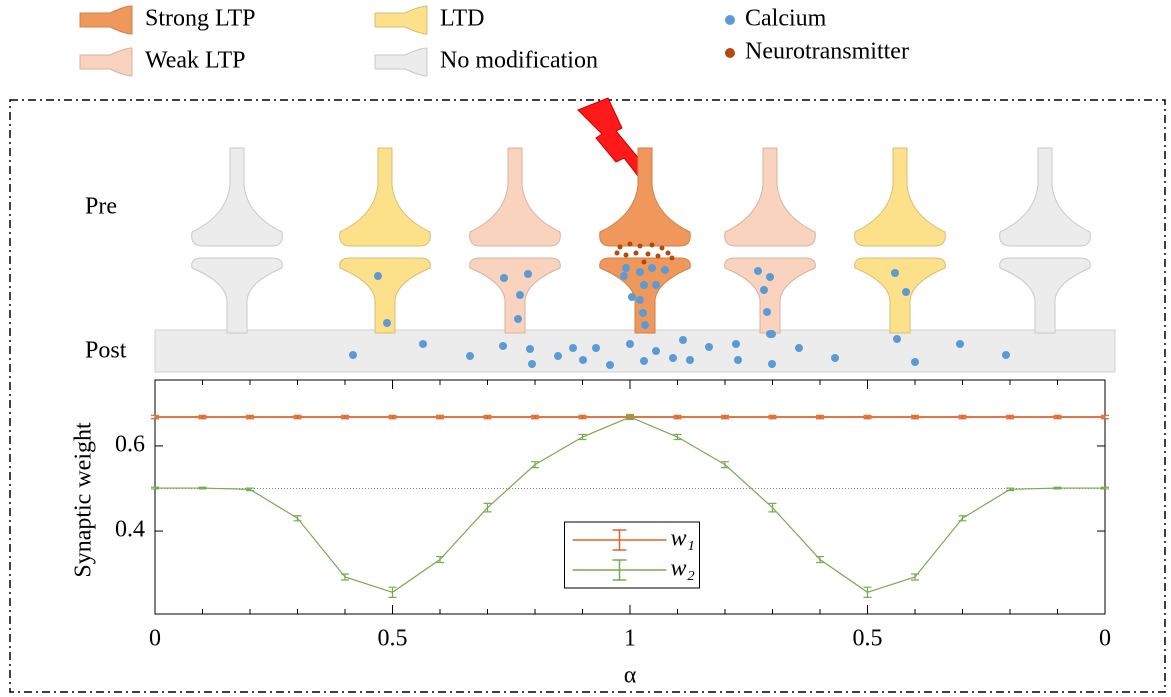  What do you see at coordinates (630, 639) in the screenshot?
I see `x-tick-label: 1` at bounding box center [630, 639].